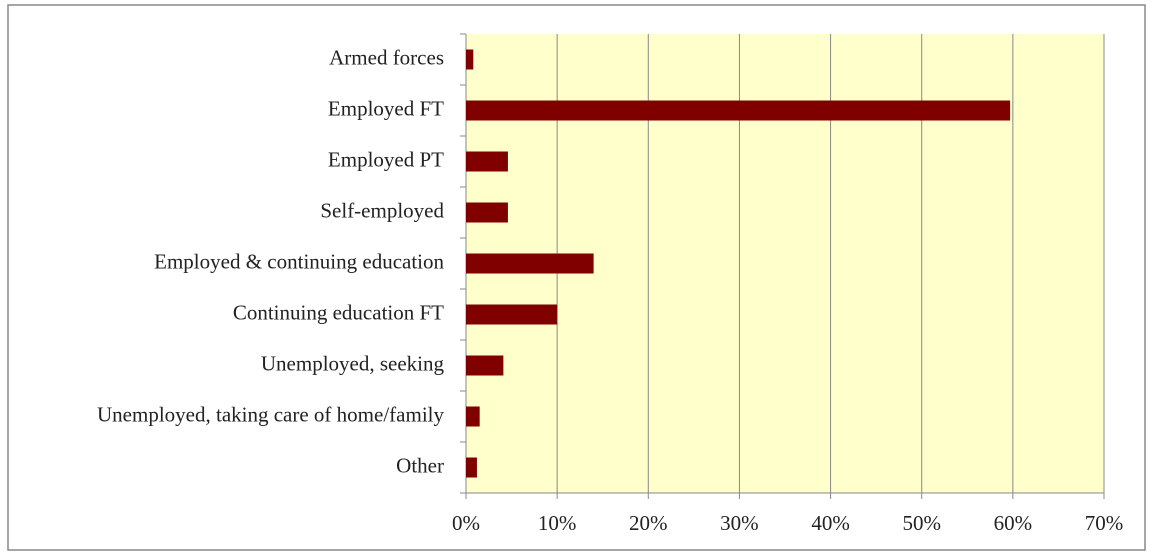 The height and width of the screenshot is (555, 1151). I want to click on x-tick-label: 40%, so click(830, 523).